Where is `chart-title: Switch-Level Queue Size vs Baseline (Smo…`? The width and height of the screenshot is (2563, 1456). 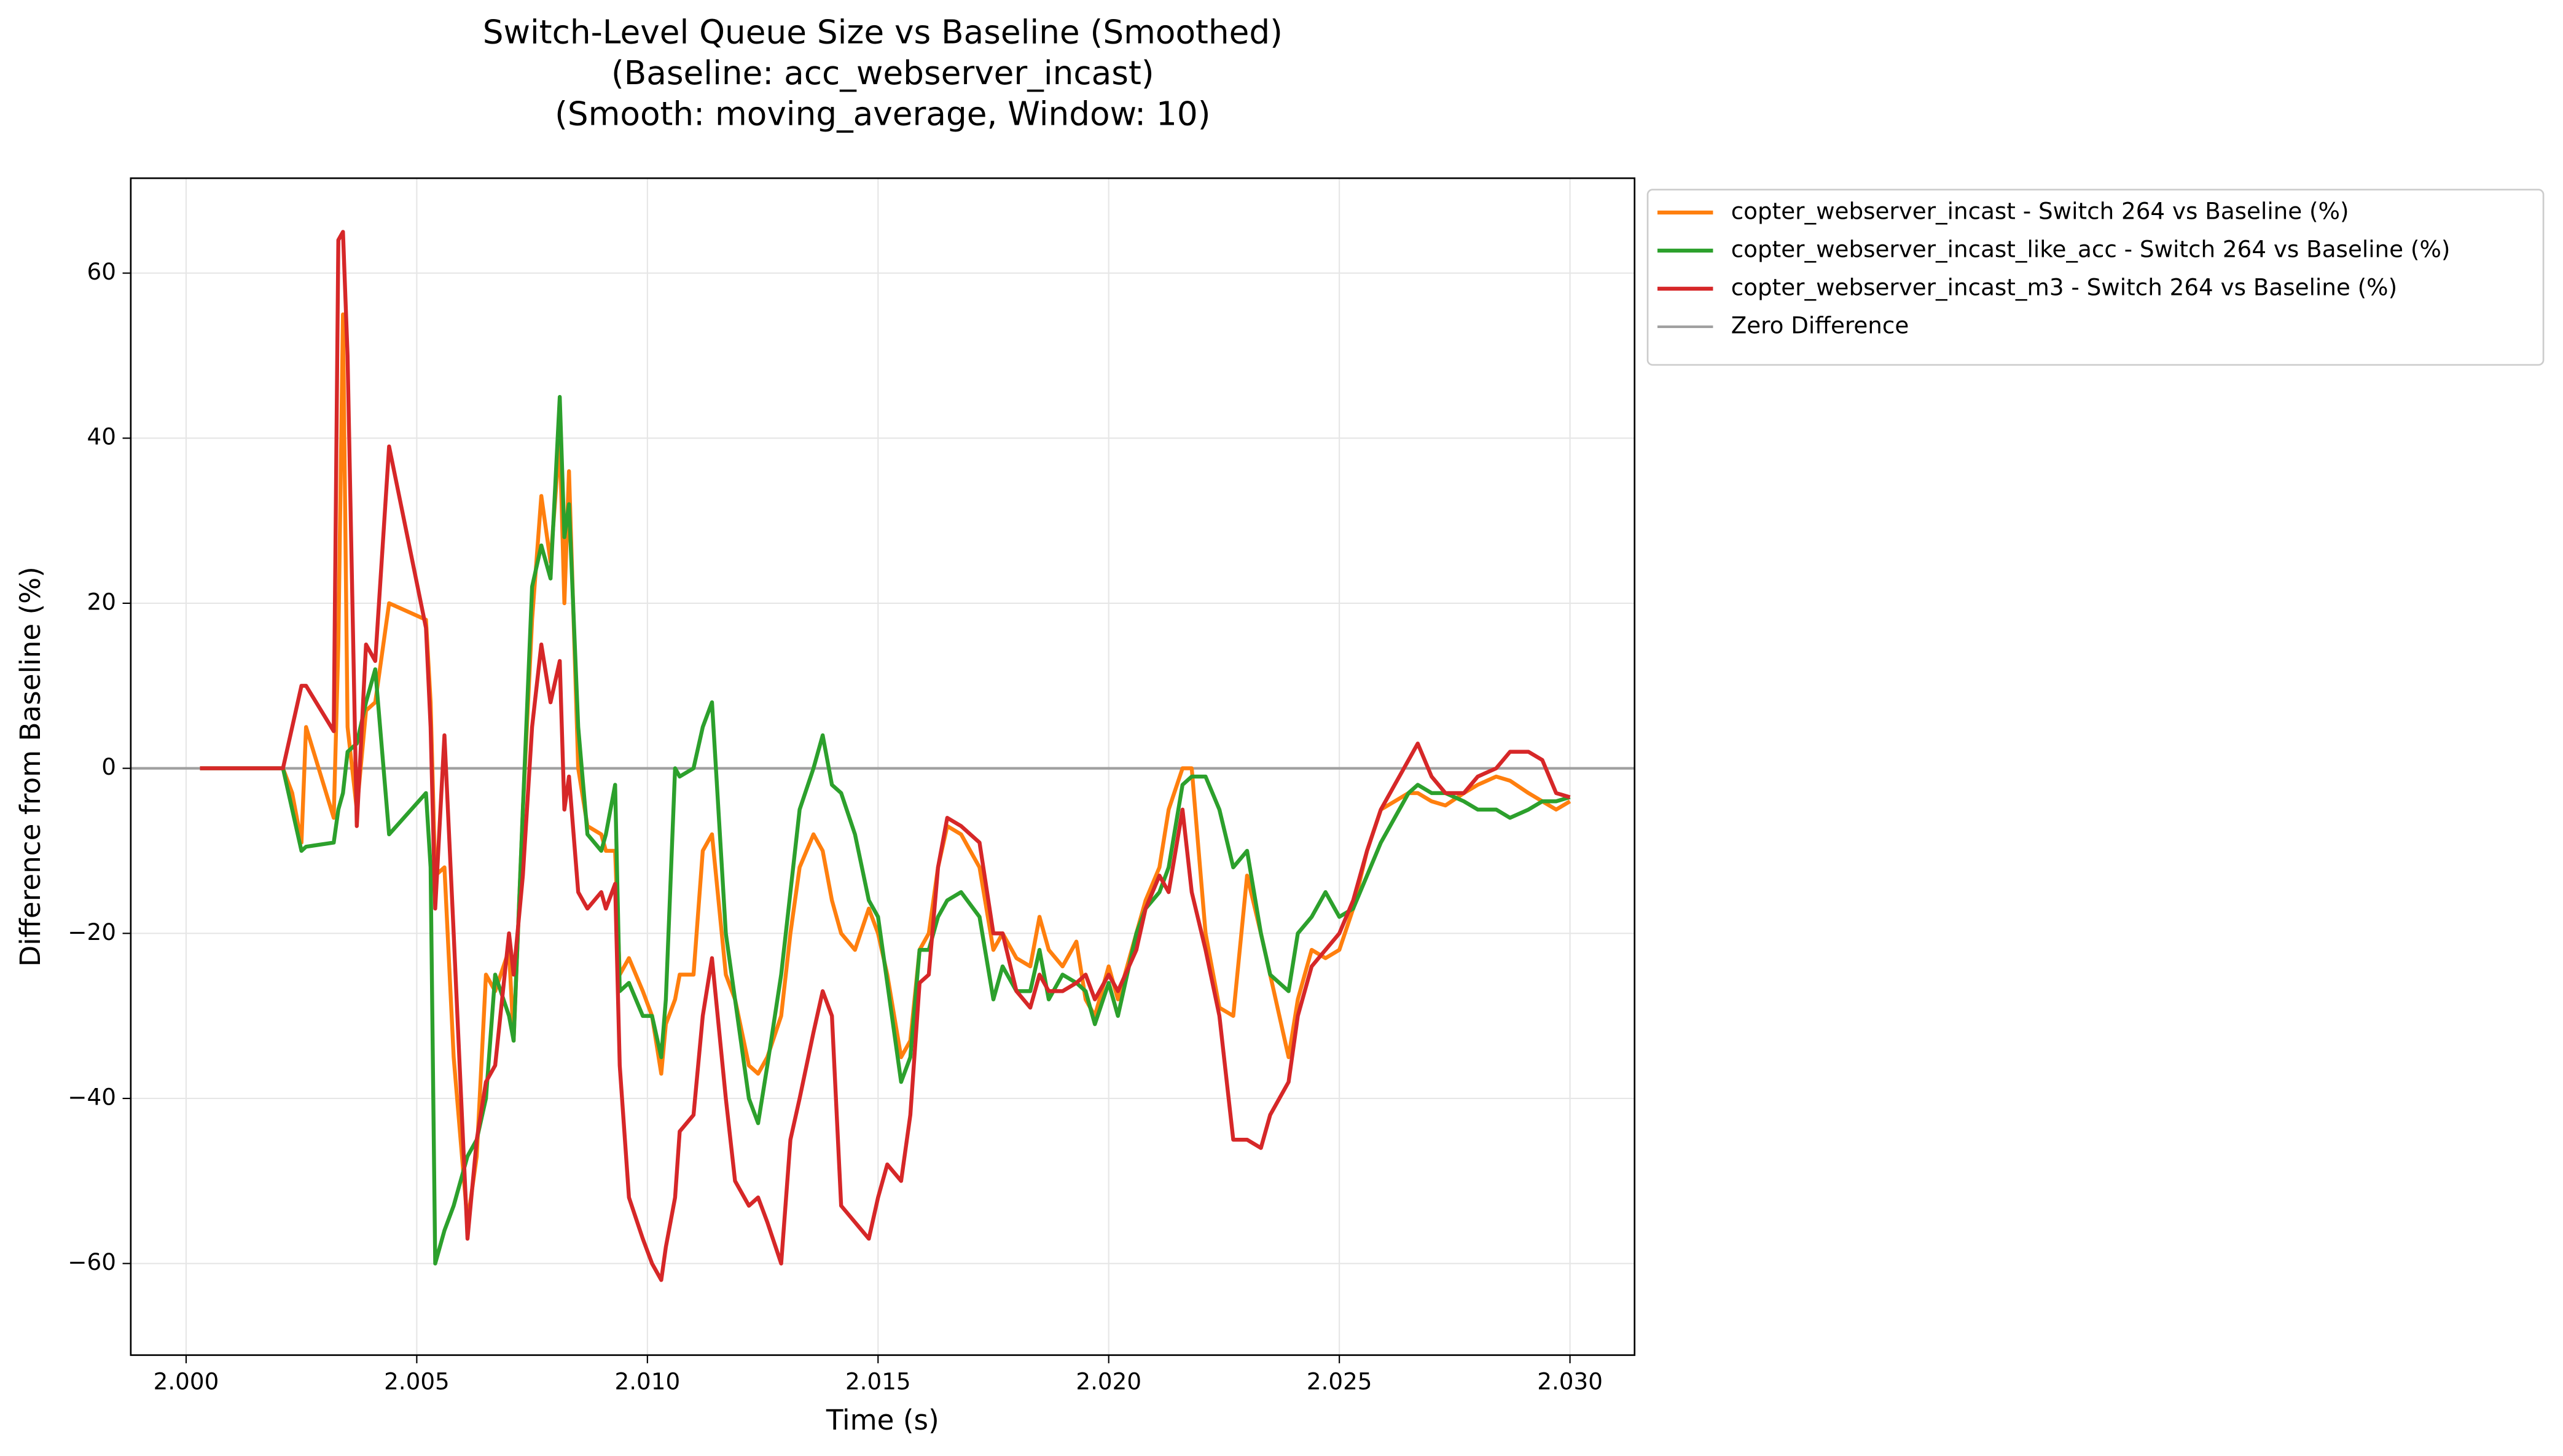 chart-title: Switch-Level Queue Size vs Baseline (Smo… is located at coordinates (883, 33).